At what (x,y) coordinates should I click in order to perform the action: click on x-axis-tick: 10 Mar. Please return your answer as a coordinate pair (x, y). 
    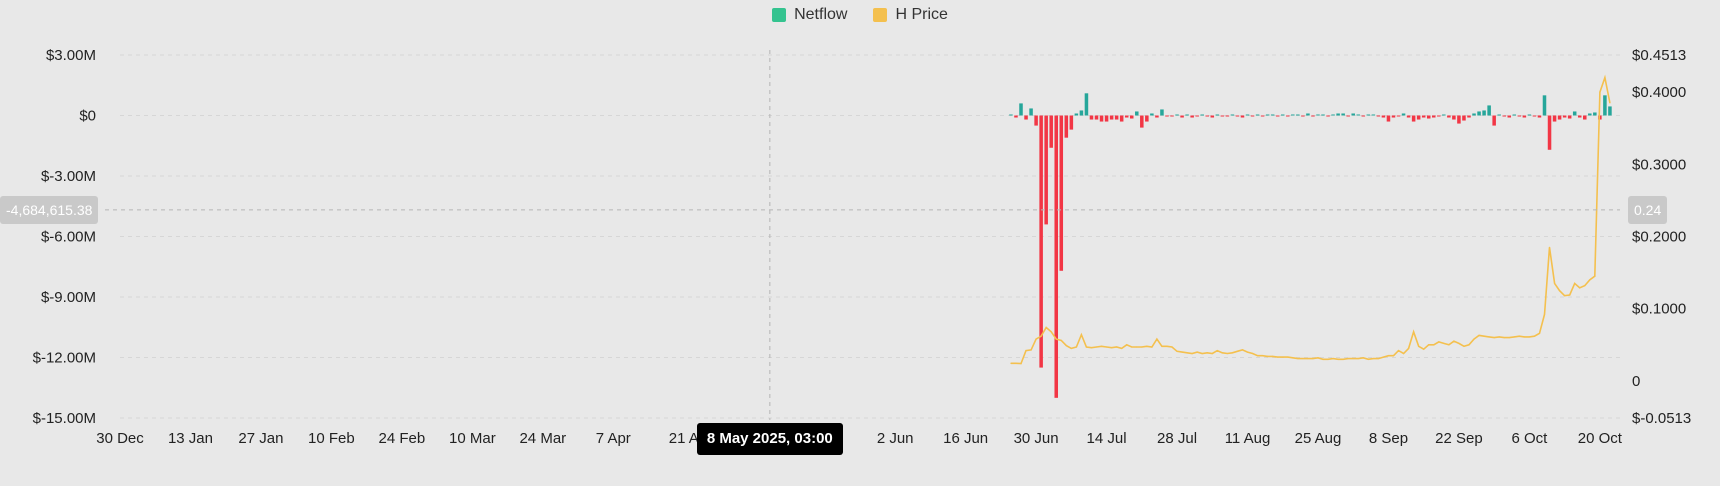
    Looking at the image, I should click on (472, 438).